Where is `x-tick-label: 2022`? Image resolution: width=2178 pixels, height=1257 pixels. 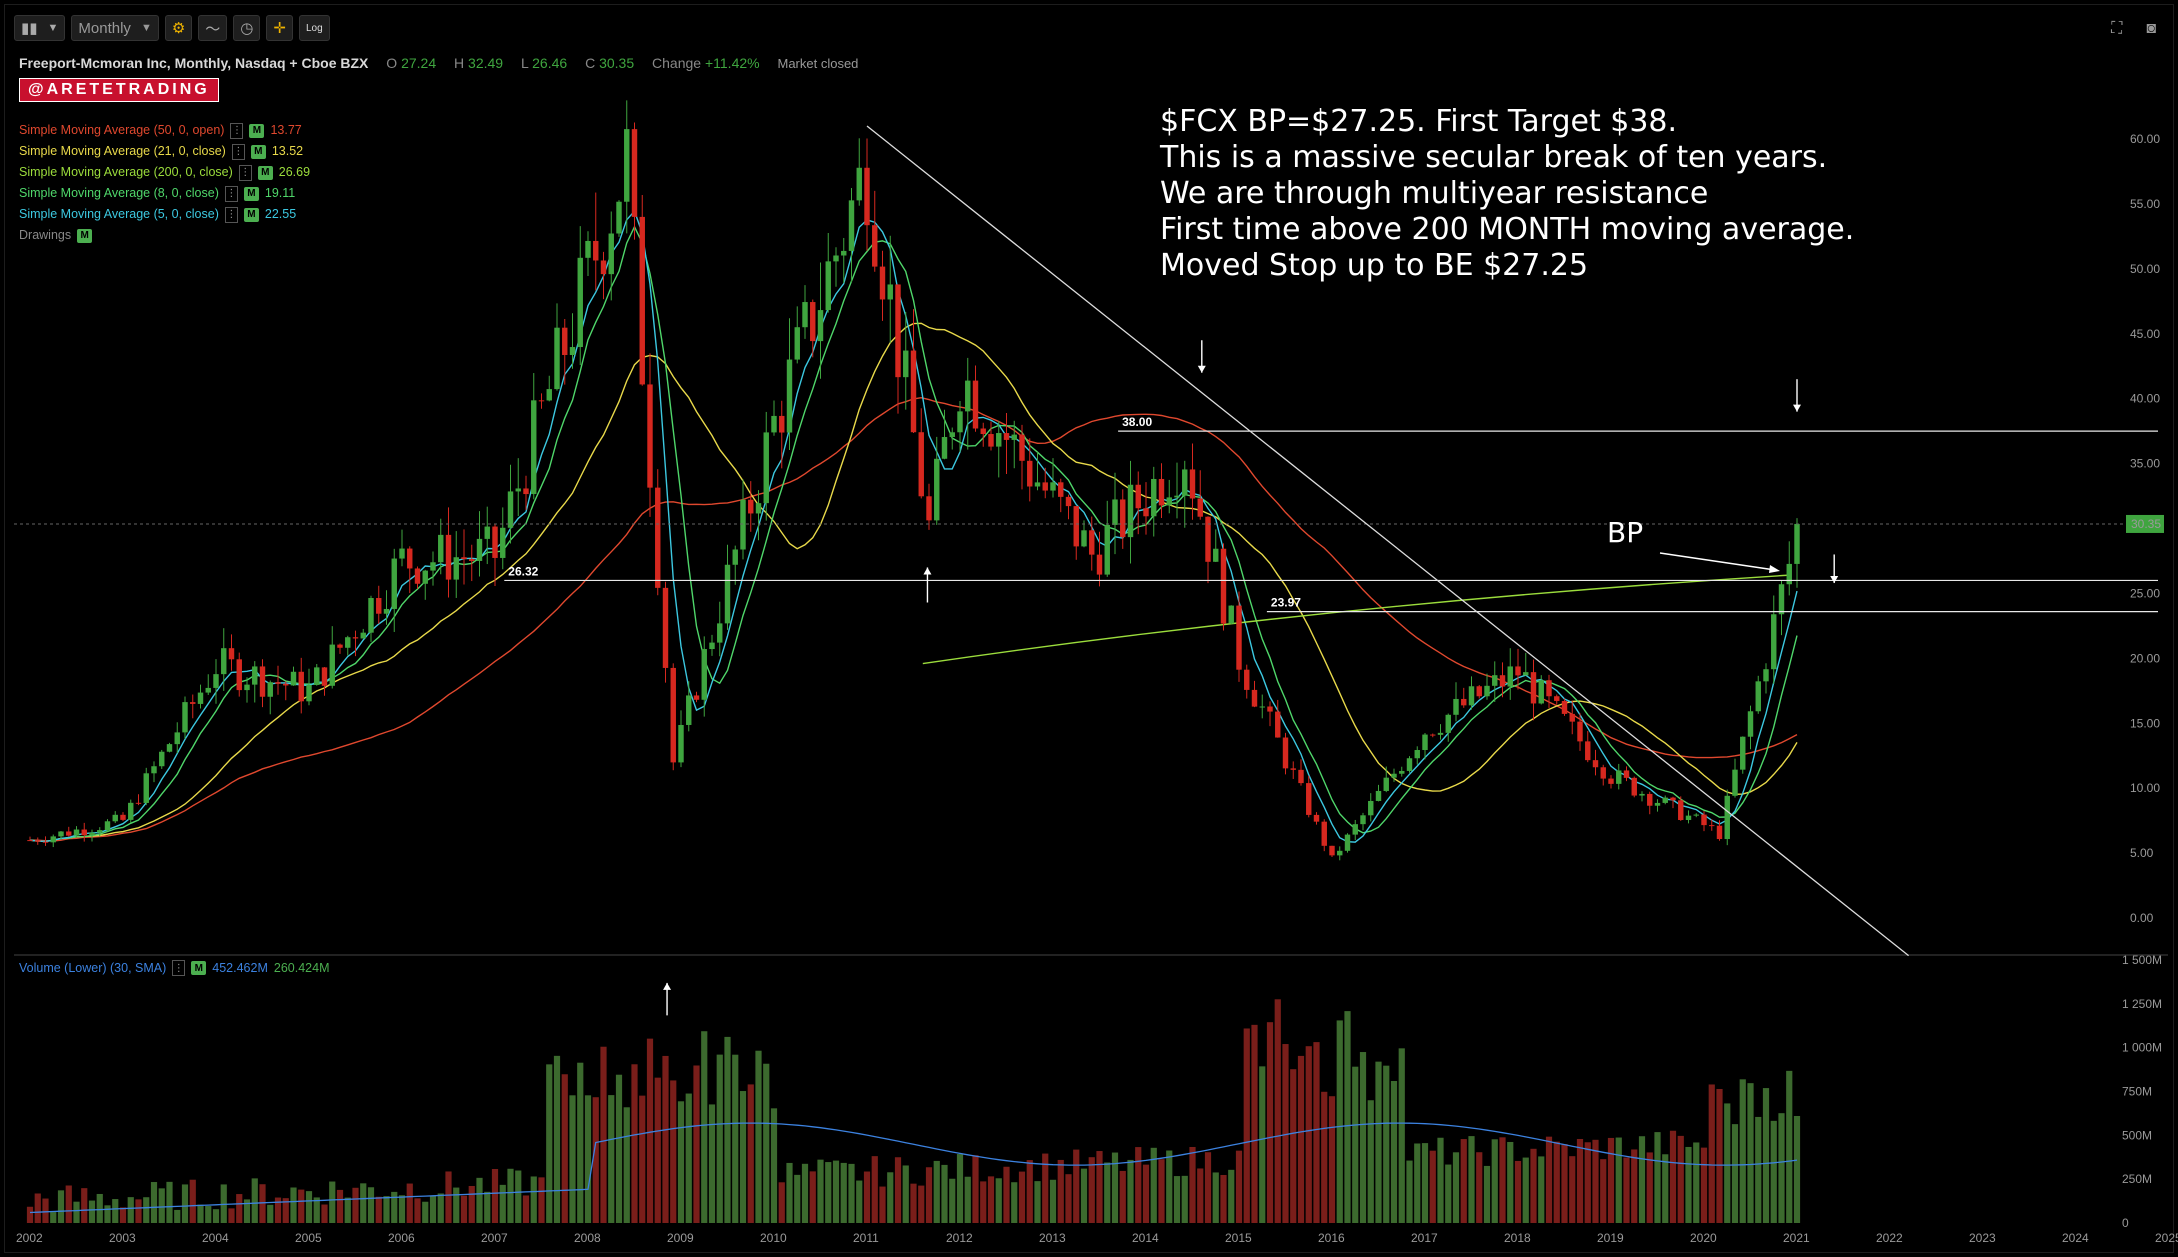
x-tick-label: 2022 is located at coordinates (1889, 1238).